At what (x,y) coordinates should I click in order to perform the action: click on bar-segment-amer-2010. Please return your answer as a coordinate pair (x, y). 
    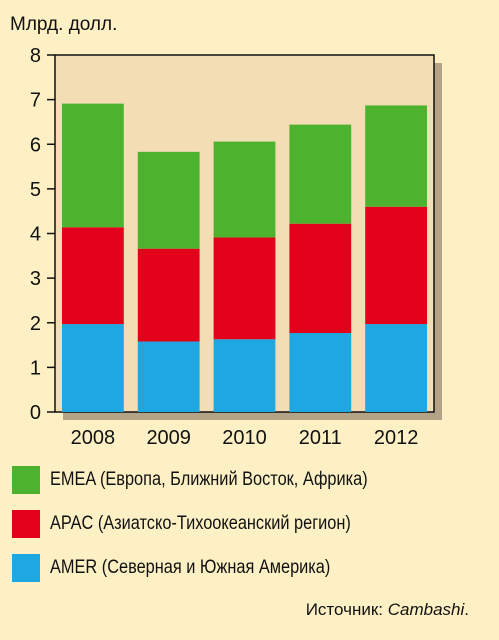
    Looking at the image, I should click on (244, 375).